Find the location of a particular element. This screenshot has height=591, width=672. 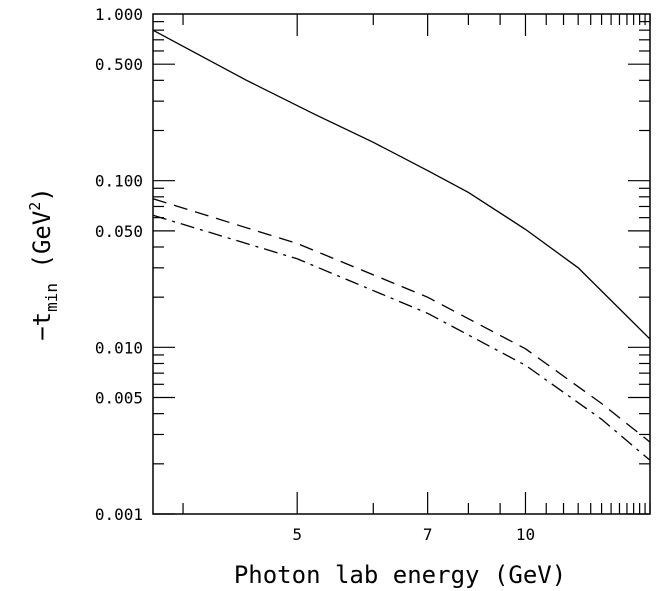

y-tick-label: 0.001 is located at coordinates (119, 514).